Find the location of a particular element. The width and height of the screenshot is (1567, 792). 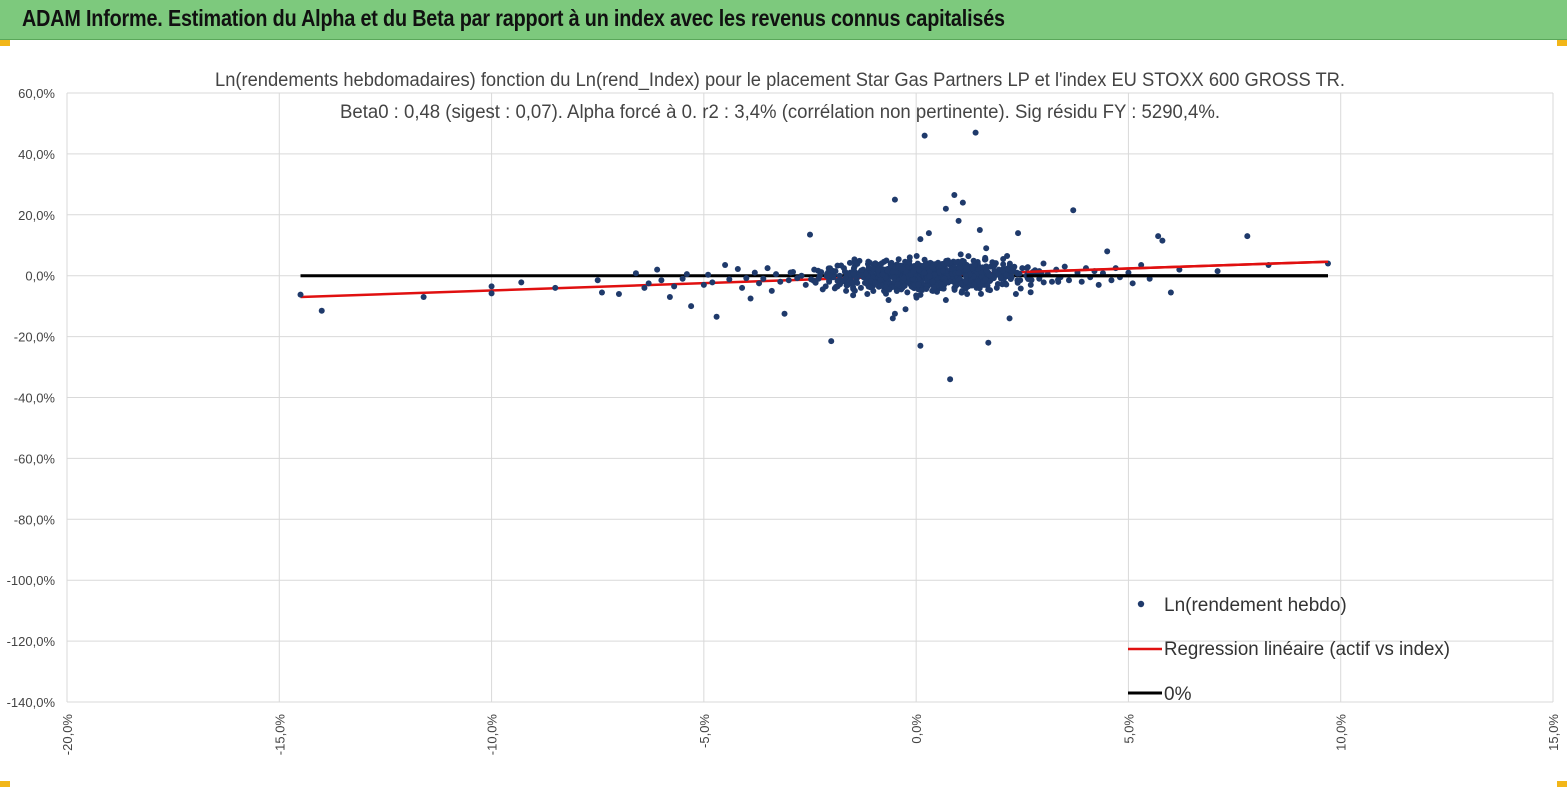

y-tick-label: -40,0% is located at coordinates (35, 398).